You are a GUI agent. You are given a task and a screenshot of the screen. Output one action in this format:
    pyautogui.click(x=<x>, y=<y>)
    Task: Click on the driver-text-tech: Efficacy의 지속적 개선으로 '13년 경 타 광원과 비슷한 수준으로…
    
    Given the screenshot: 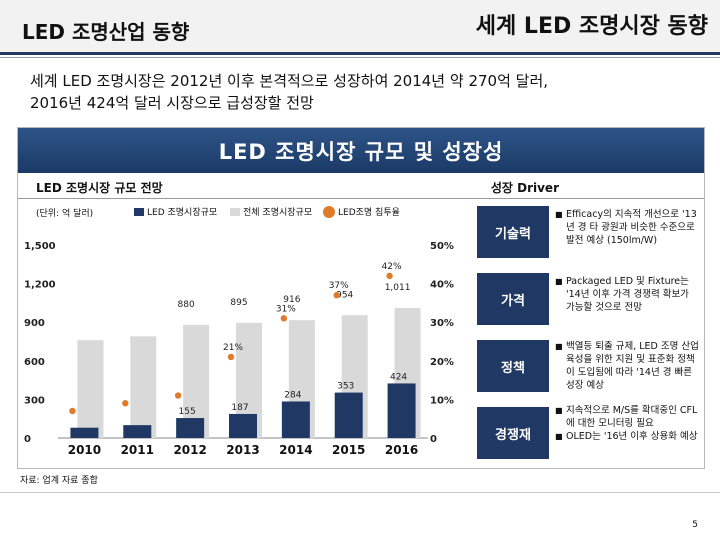 What is the action you would take?
    pyautogui.click(x=627, y=227)
    